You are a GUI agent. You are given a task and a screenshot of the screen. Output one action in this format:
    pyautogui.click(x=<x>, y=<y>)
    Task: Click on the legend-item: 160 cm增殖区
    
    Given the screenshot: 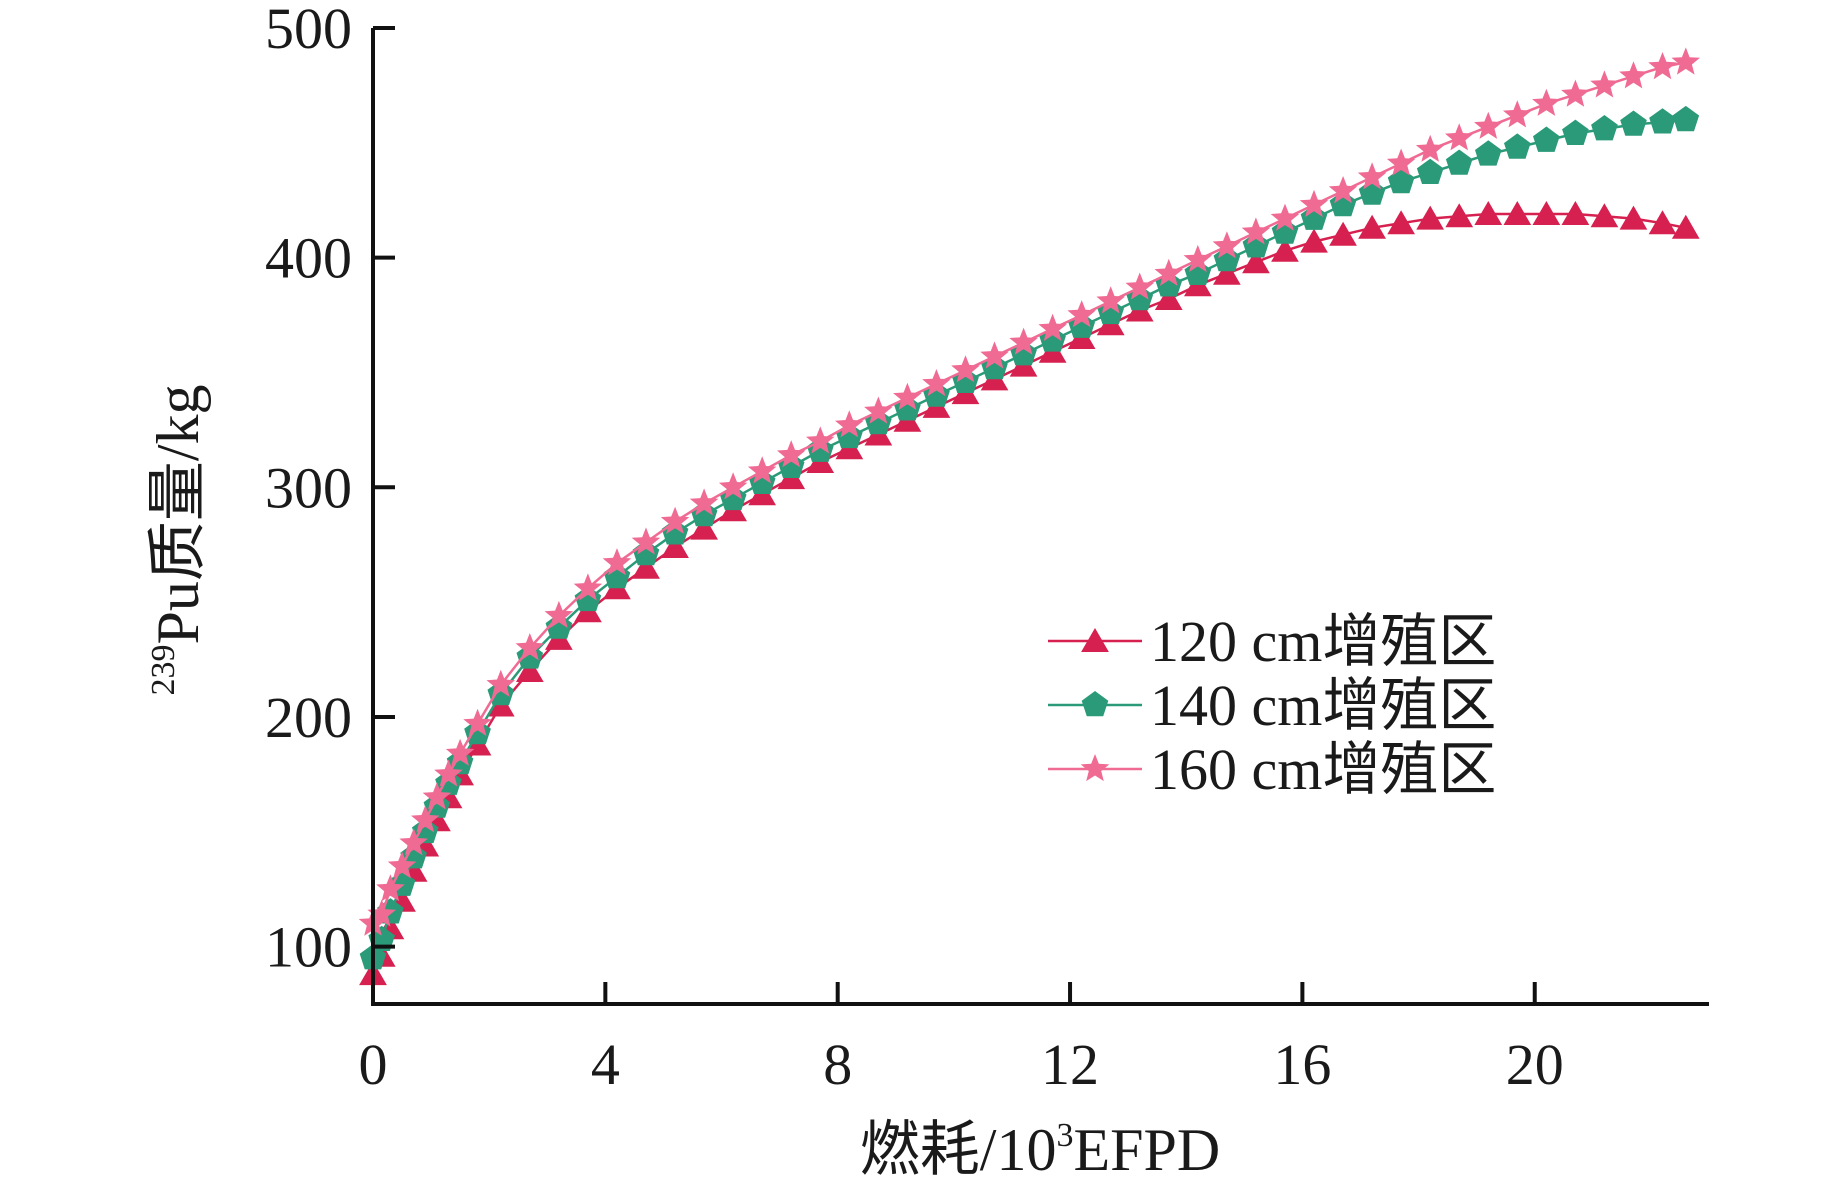 What is the action you would take?
    pyautogui.click(x=1272, y=769)
    